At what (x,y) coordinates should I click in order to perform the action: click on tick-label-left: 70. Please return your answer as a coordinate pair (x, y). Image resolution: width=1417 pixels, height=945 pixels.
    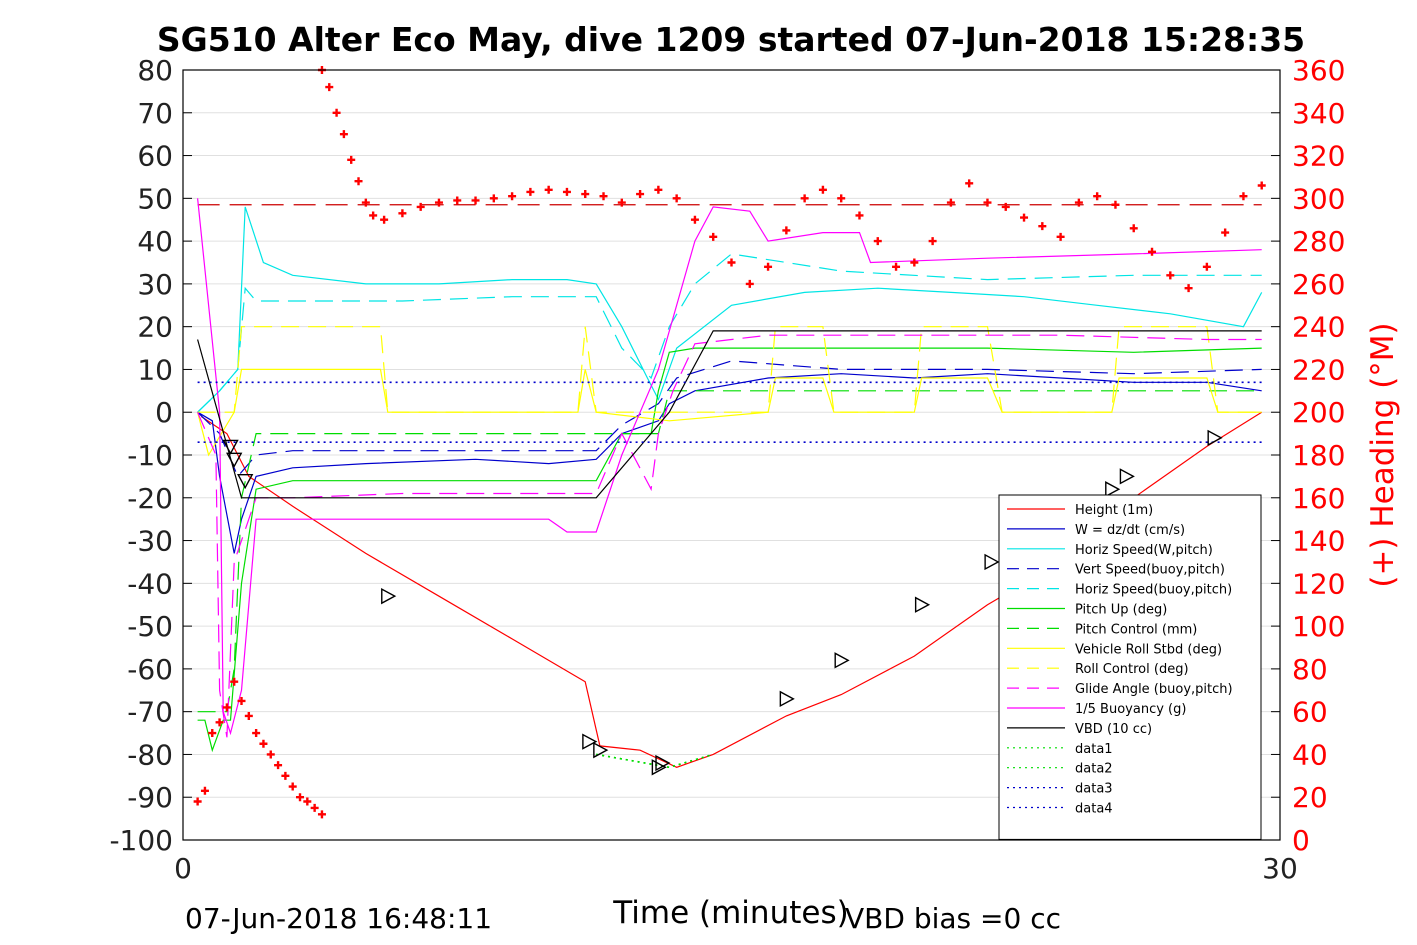
    Looking at the image, I should click on (155, 113).